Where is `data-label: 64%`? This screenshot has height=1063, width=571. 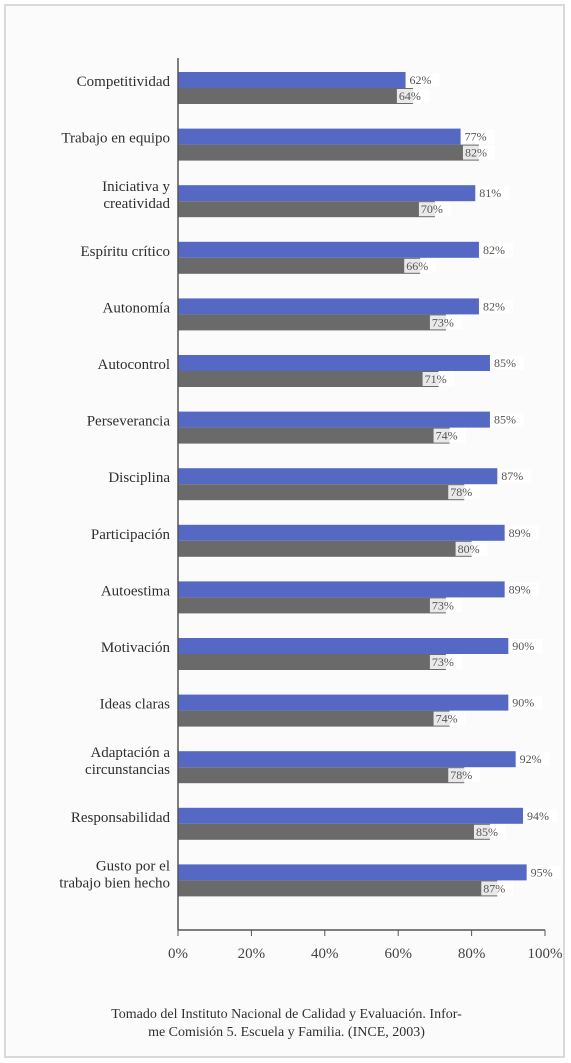 data-label: 64% is located at coordinates (410, 96).